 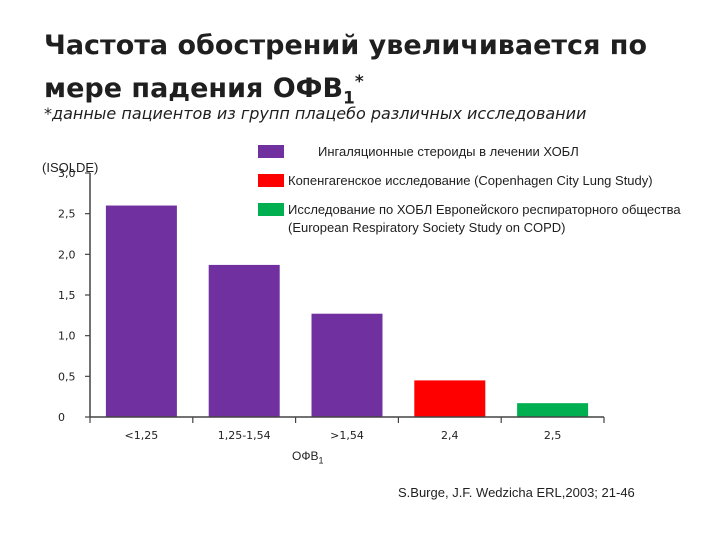 I want to click on y-tick-label-0: 0, so click(x=61, y=417).